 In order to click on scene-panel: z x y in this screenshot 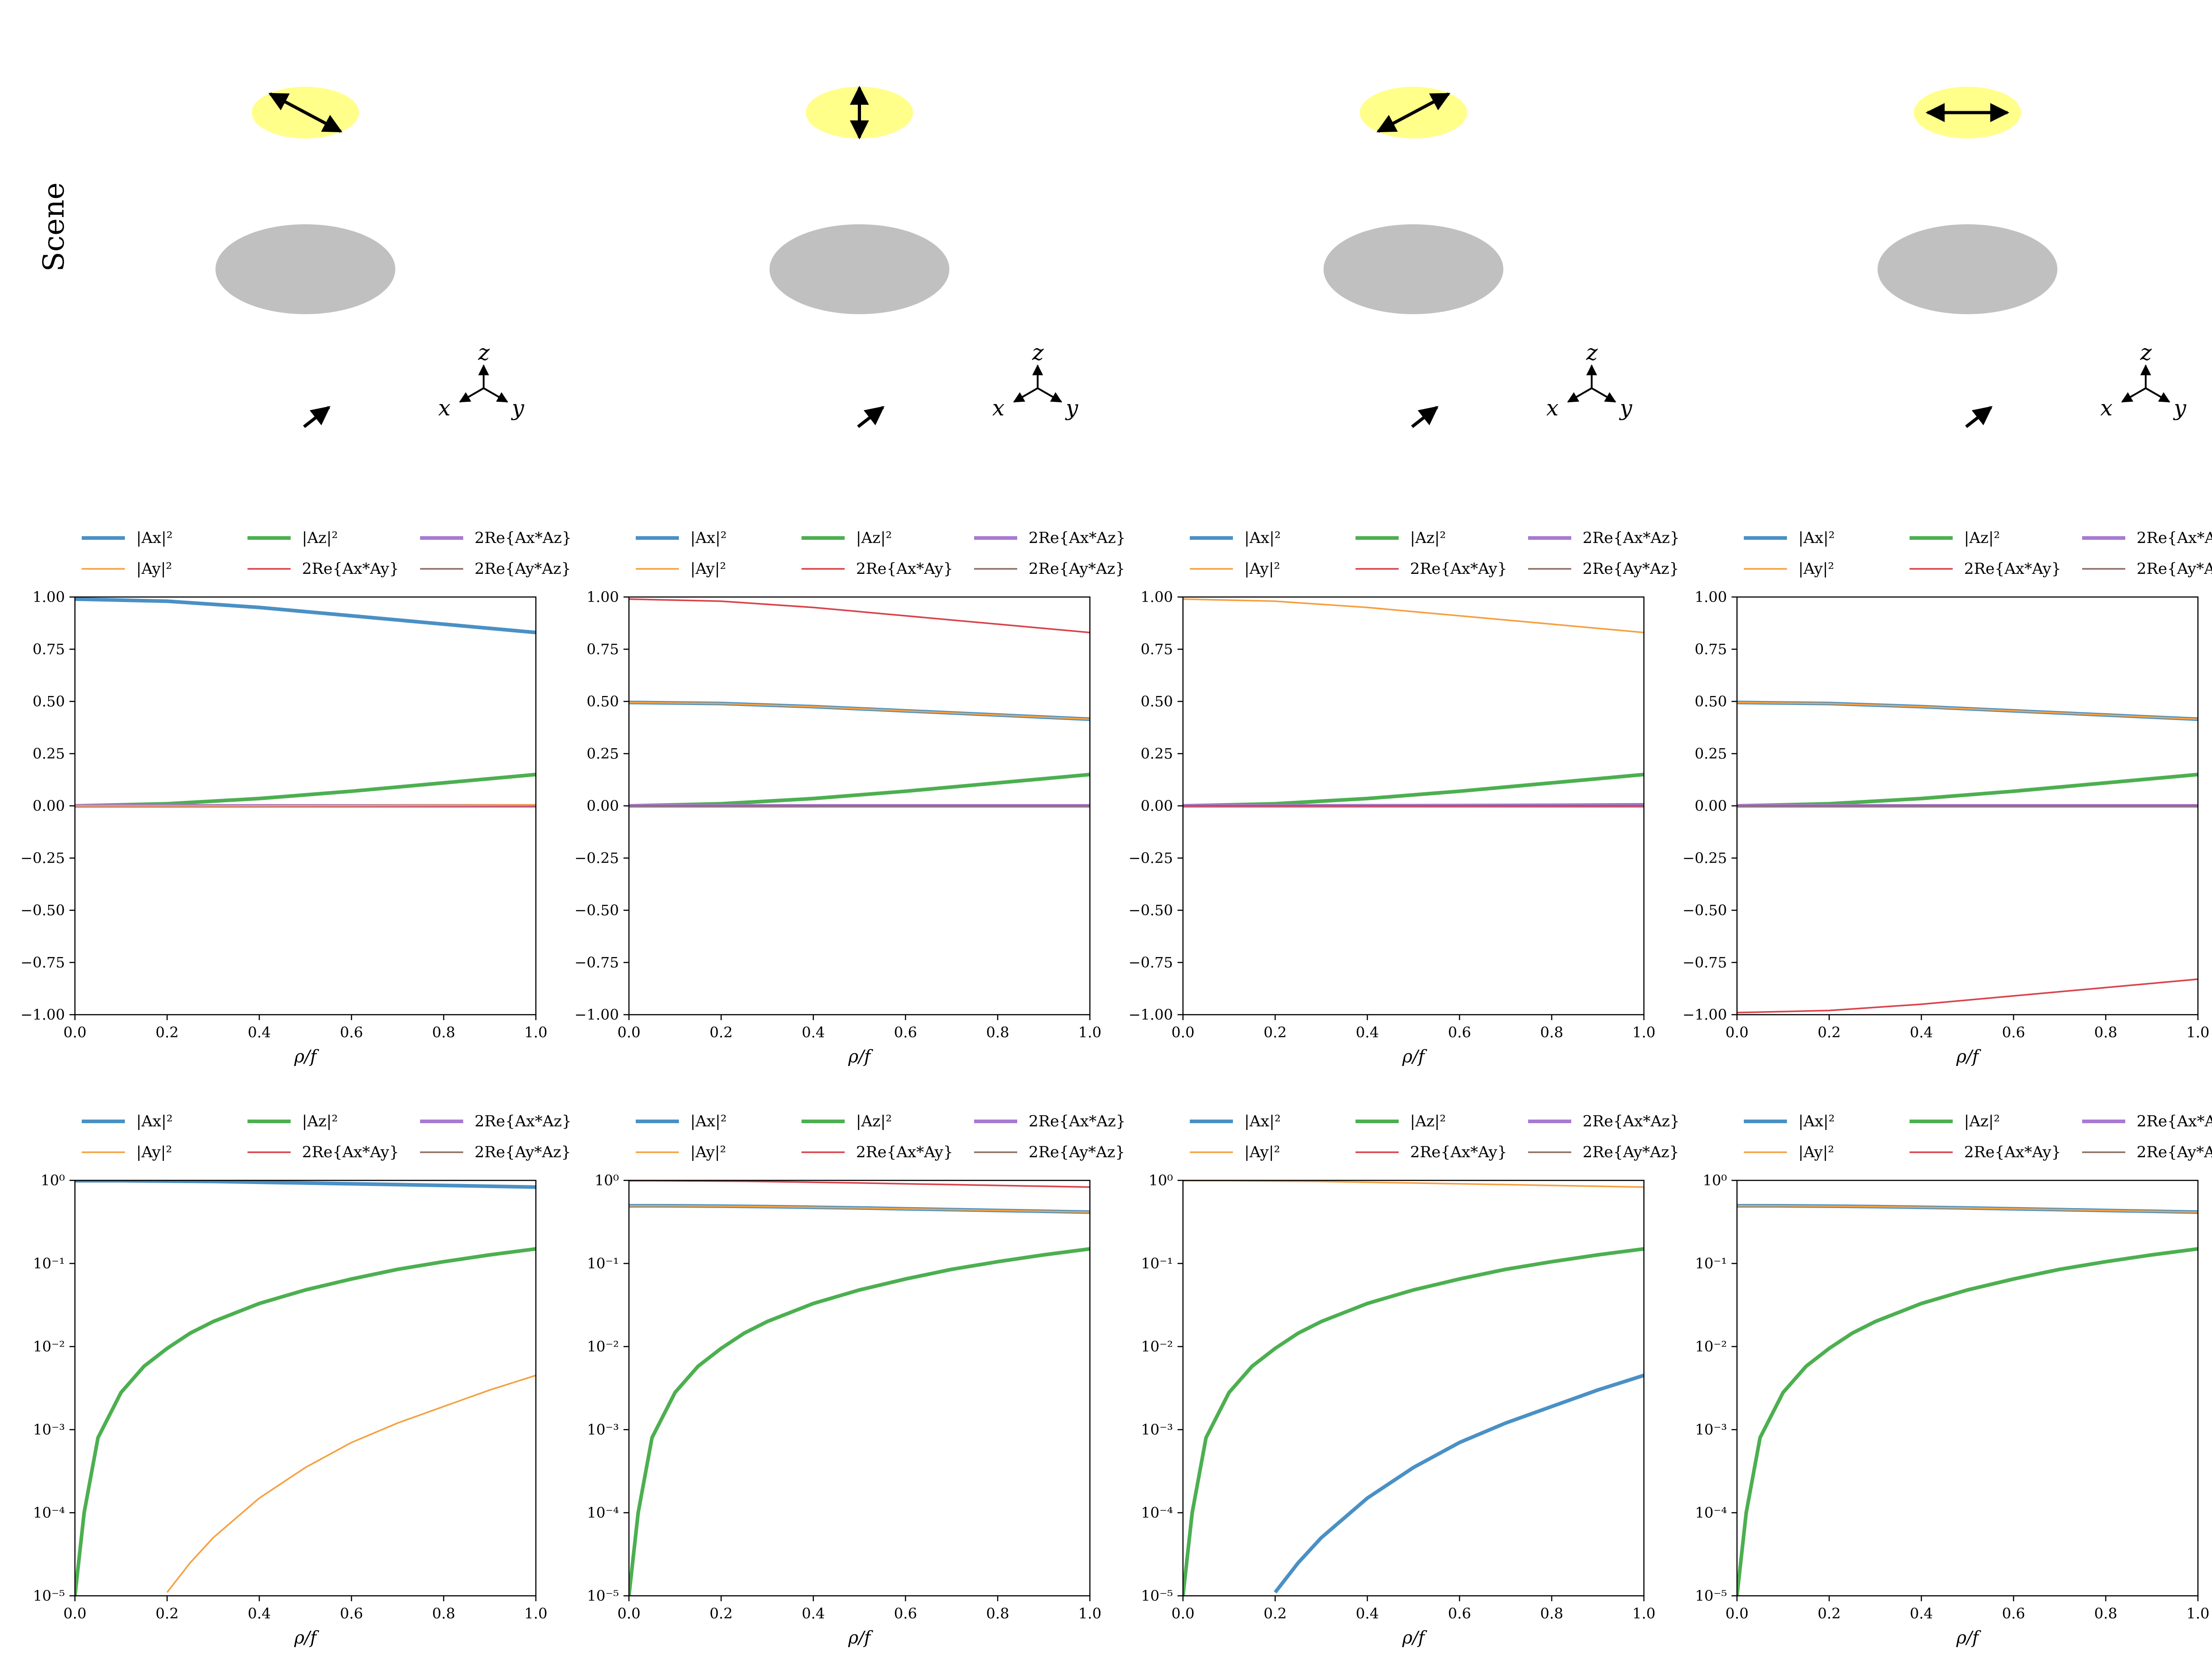, I will do `click(924, 257)`.